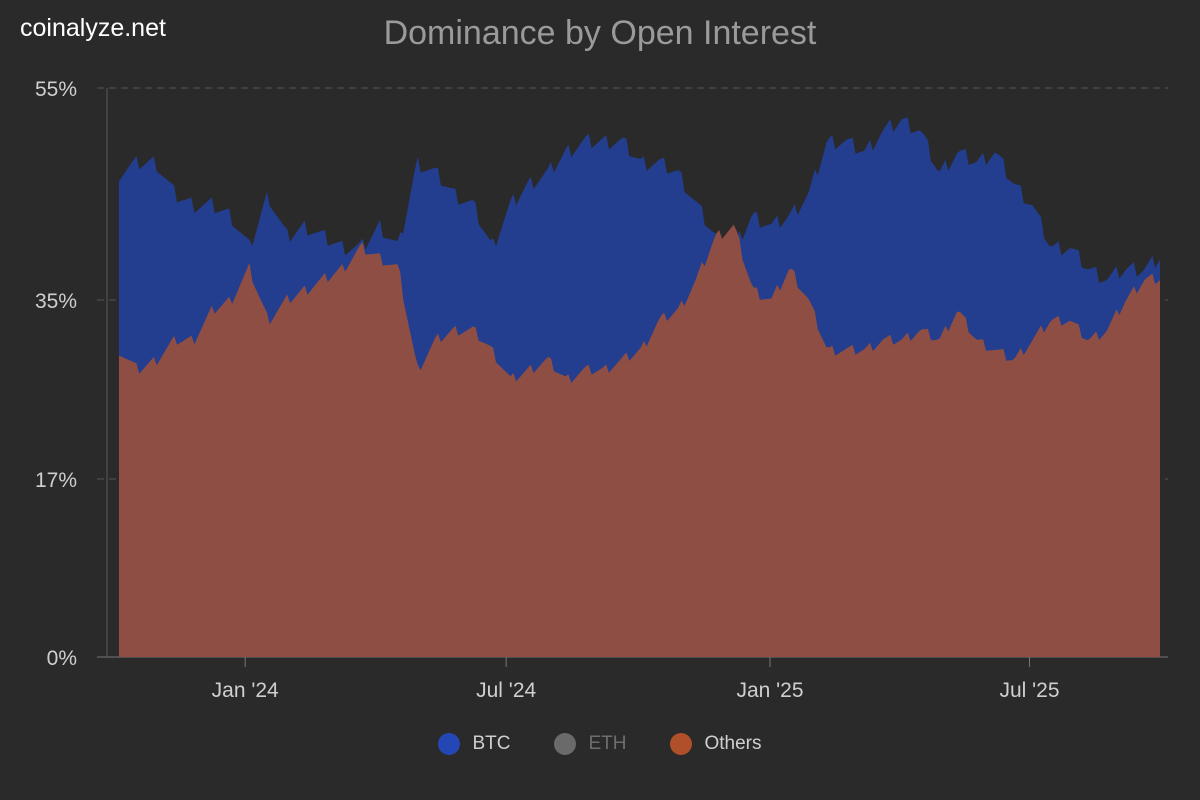 The image size is (1200, 800). I want to click on x-tick-label: Jan '25, so click(769, 690).